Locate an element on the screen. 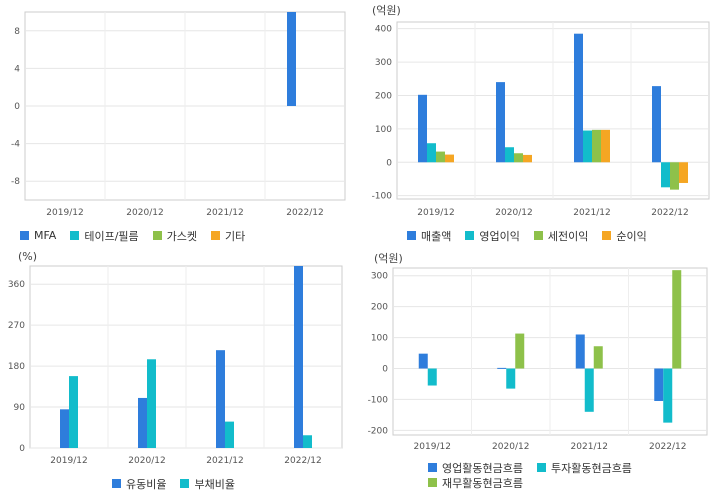 The width and height of the screenshot is (720, 496). legend-item: 유동비율 is located at coordinates (139, 484).